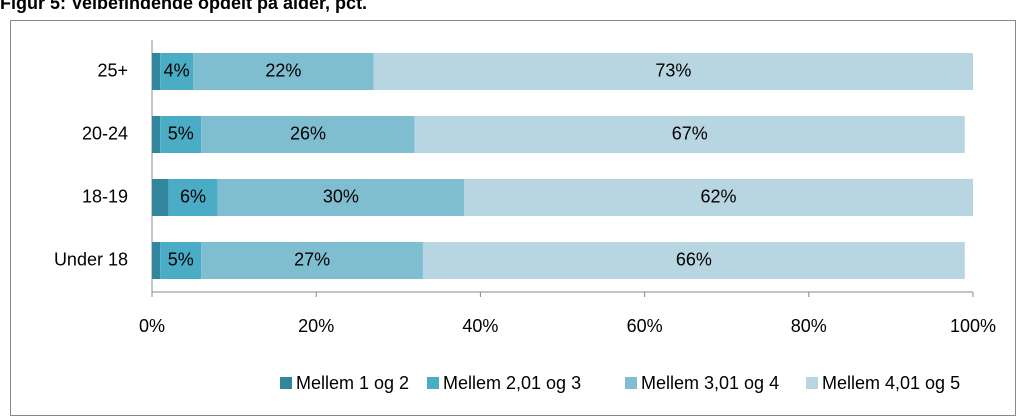 Image resolution: width=1017 pixels, height=417 pixels. What do you see at coordinates (710, 383) in the screenshot?
I see `legend-label: Mellem 3,01 og 4` at bounding box center [710, 383].